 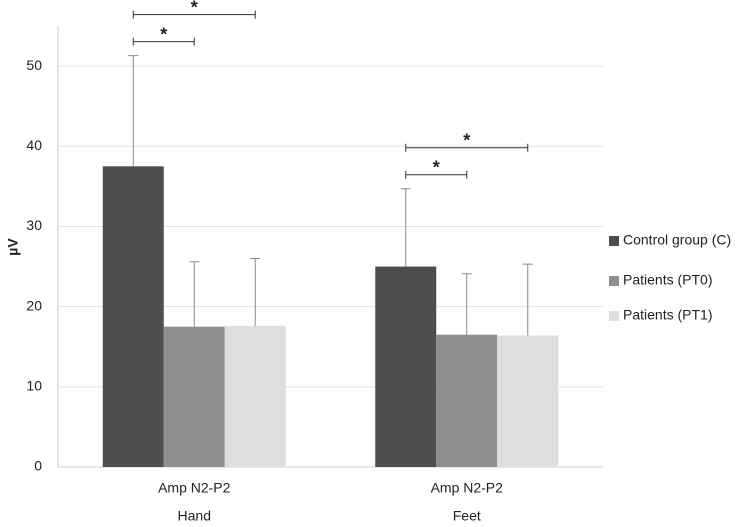 What do you see at coordinates (34, 145) in the screenshot?
I see `y-tick-label: 40` at bounding box center [34, 145].